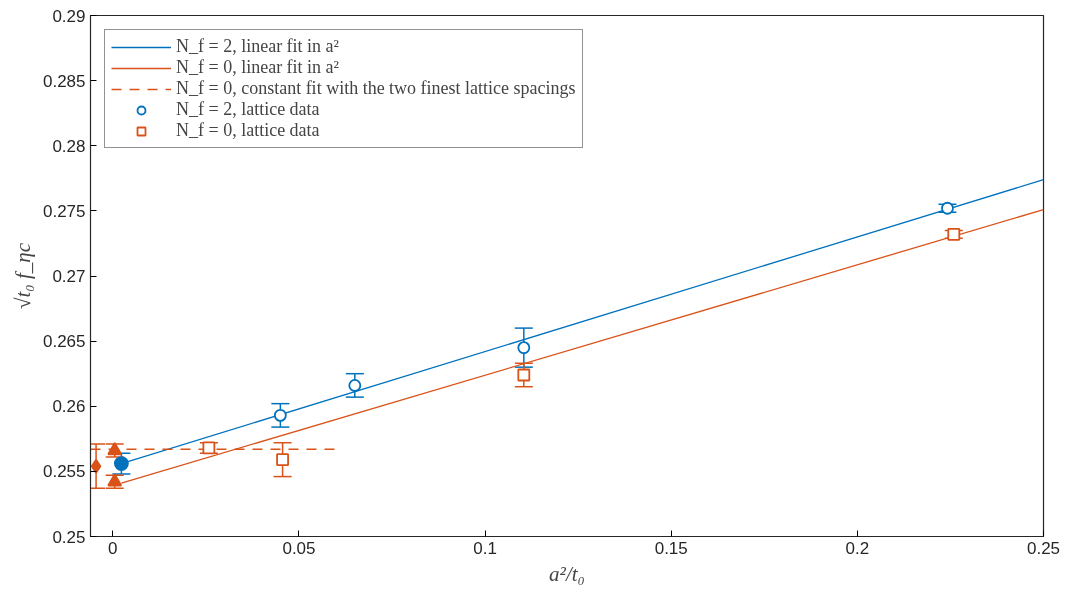 The width and height of the screenshot is (1068, 606). Describe the element at coordinates (1043, 548) in the screenshot. I see `x-tick-label: 0.25` at that location.